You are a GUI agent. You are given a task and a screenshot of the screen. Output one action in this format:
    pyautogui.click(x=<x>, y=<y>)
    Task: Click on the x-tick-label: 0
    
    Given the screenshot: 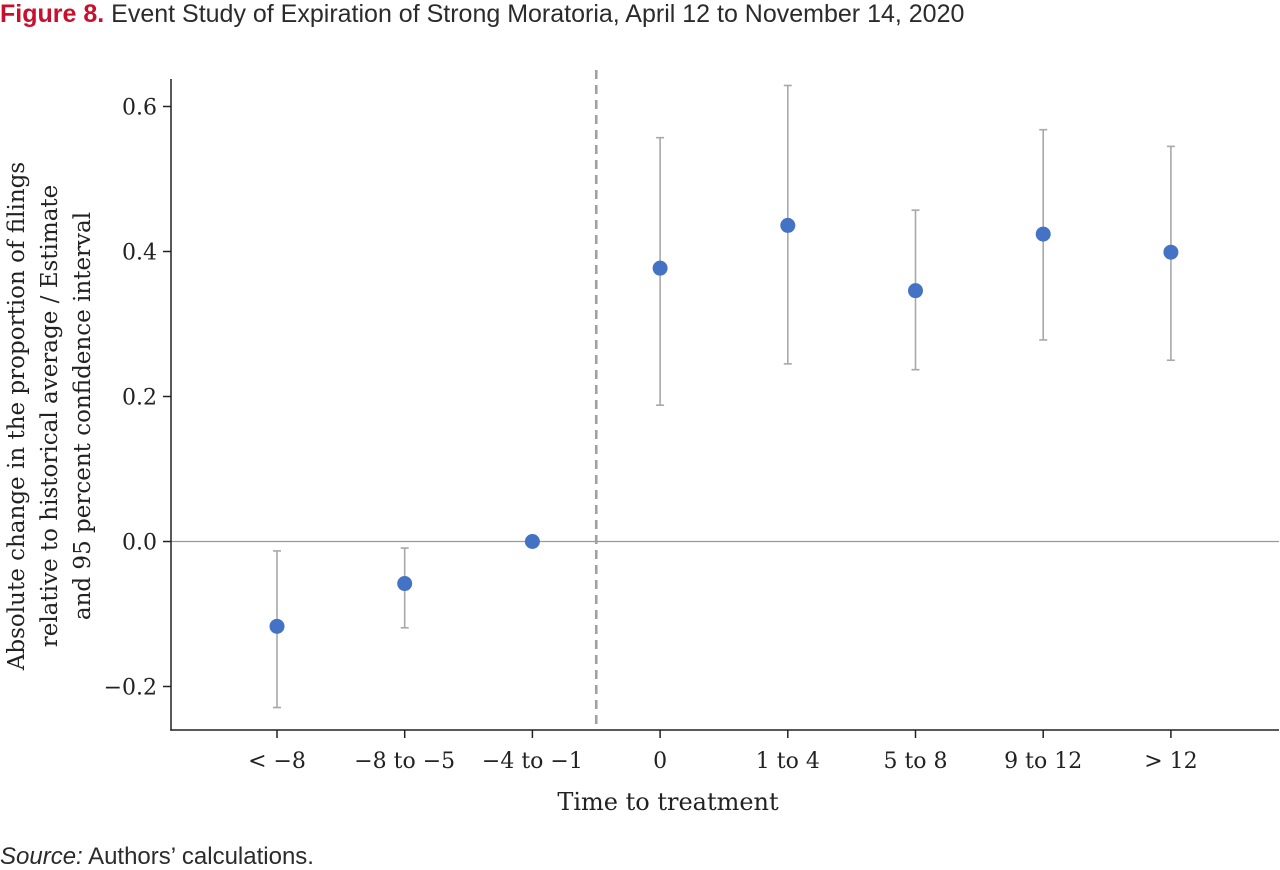 What is the action you would take?
    pyautogui.click(x=660, y=761)
    